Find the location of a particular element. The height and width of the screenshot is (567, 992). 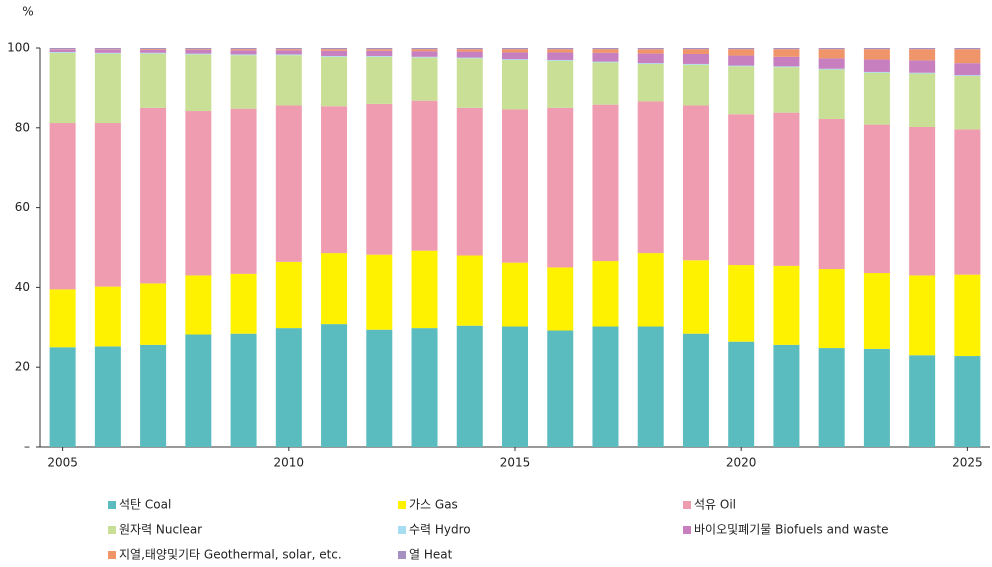

y-tick-label: 20 is located at coordinates (22, 367).